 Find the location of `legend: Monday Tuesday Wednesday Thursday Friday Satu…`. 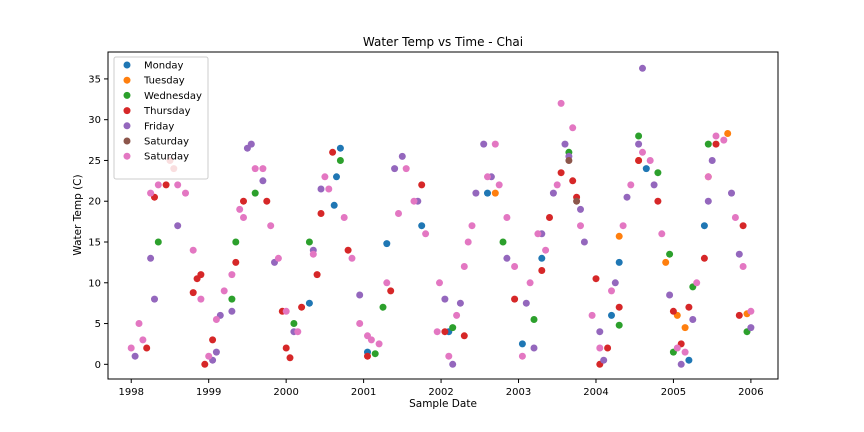

legend: Monday Tuesday Wednesday Thursday Friday Satu… is located at coordinates (161, 118).